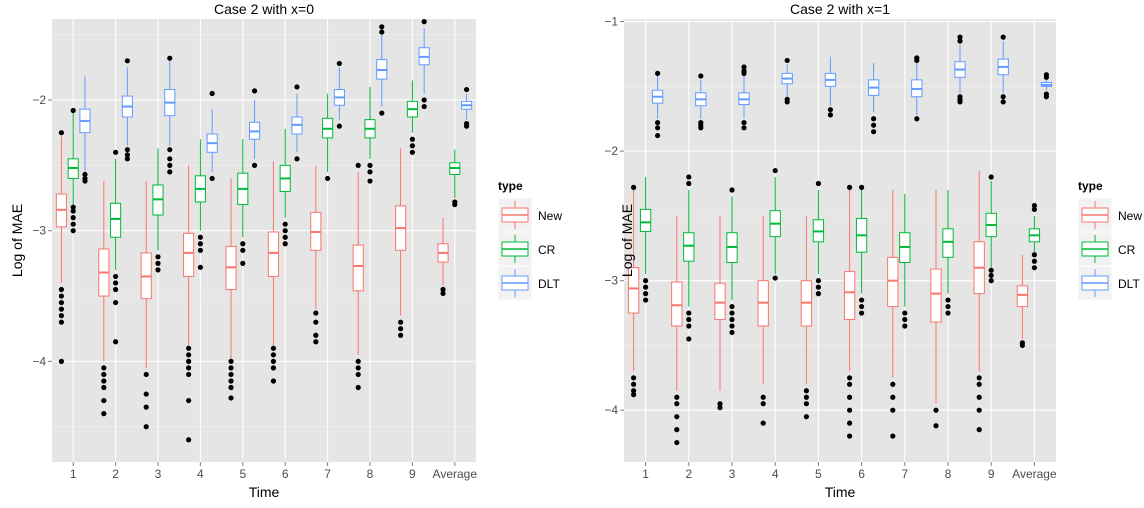 This screenshot has height=508, width=1144. I want to click on x-tick-label: 6, so click(861, 474).